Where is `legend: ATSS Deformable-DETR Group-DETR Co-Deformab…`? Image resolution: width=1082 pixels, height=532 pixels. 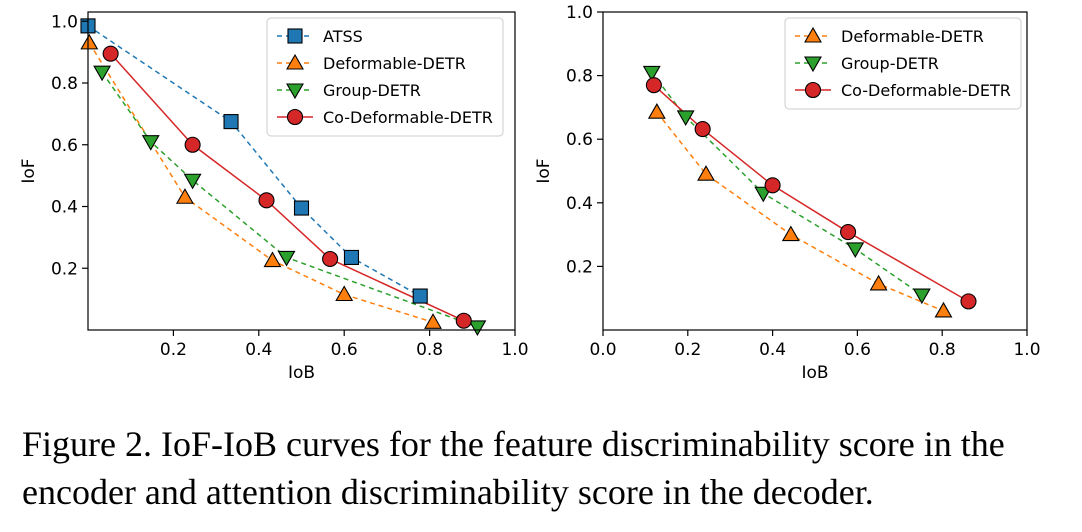
legend: ATSS Deformable-DETR Group-DETR Co-Deformab… is located at coordinates (385, 77).